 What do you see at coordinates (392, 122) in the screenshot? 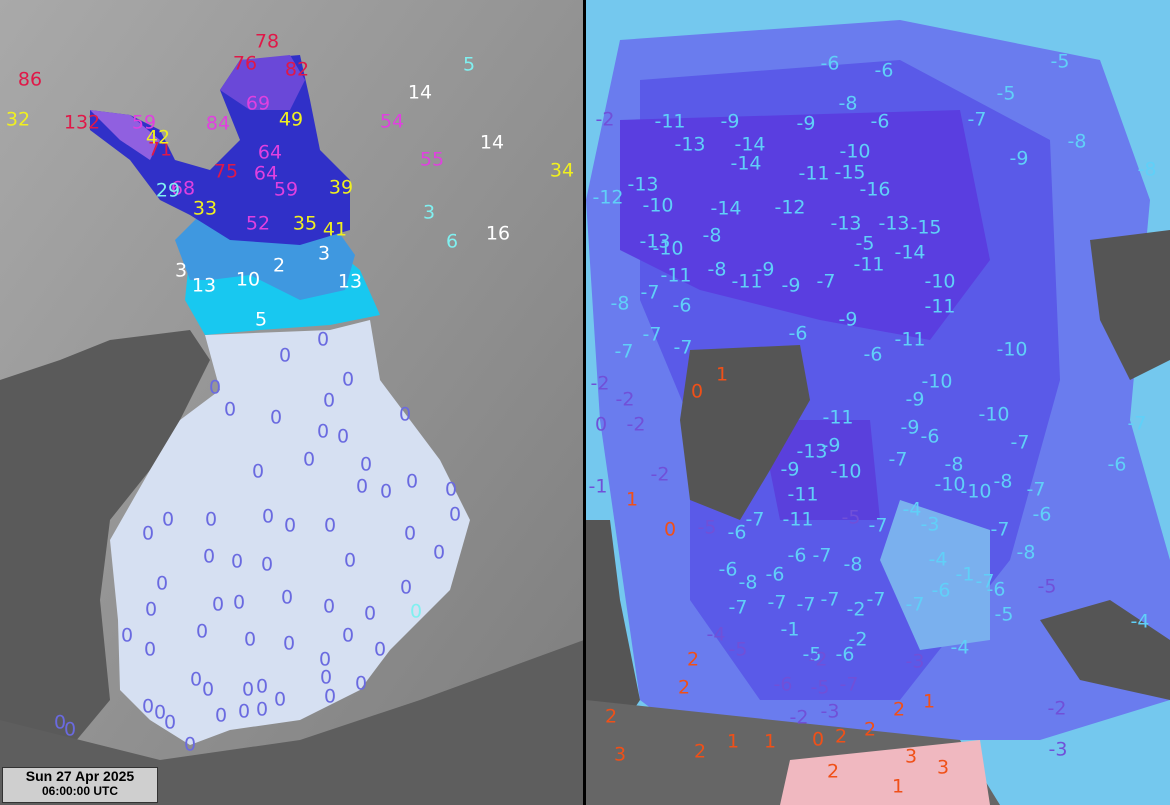
I see `value-label: 54` at bounding box center [392, 122].